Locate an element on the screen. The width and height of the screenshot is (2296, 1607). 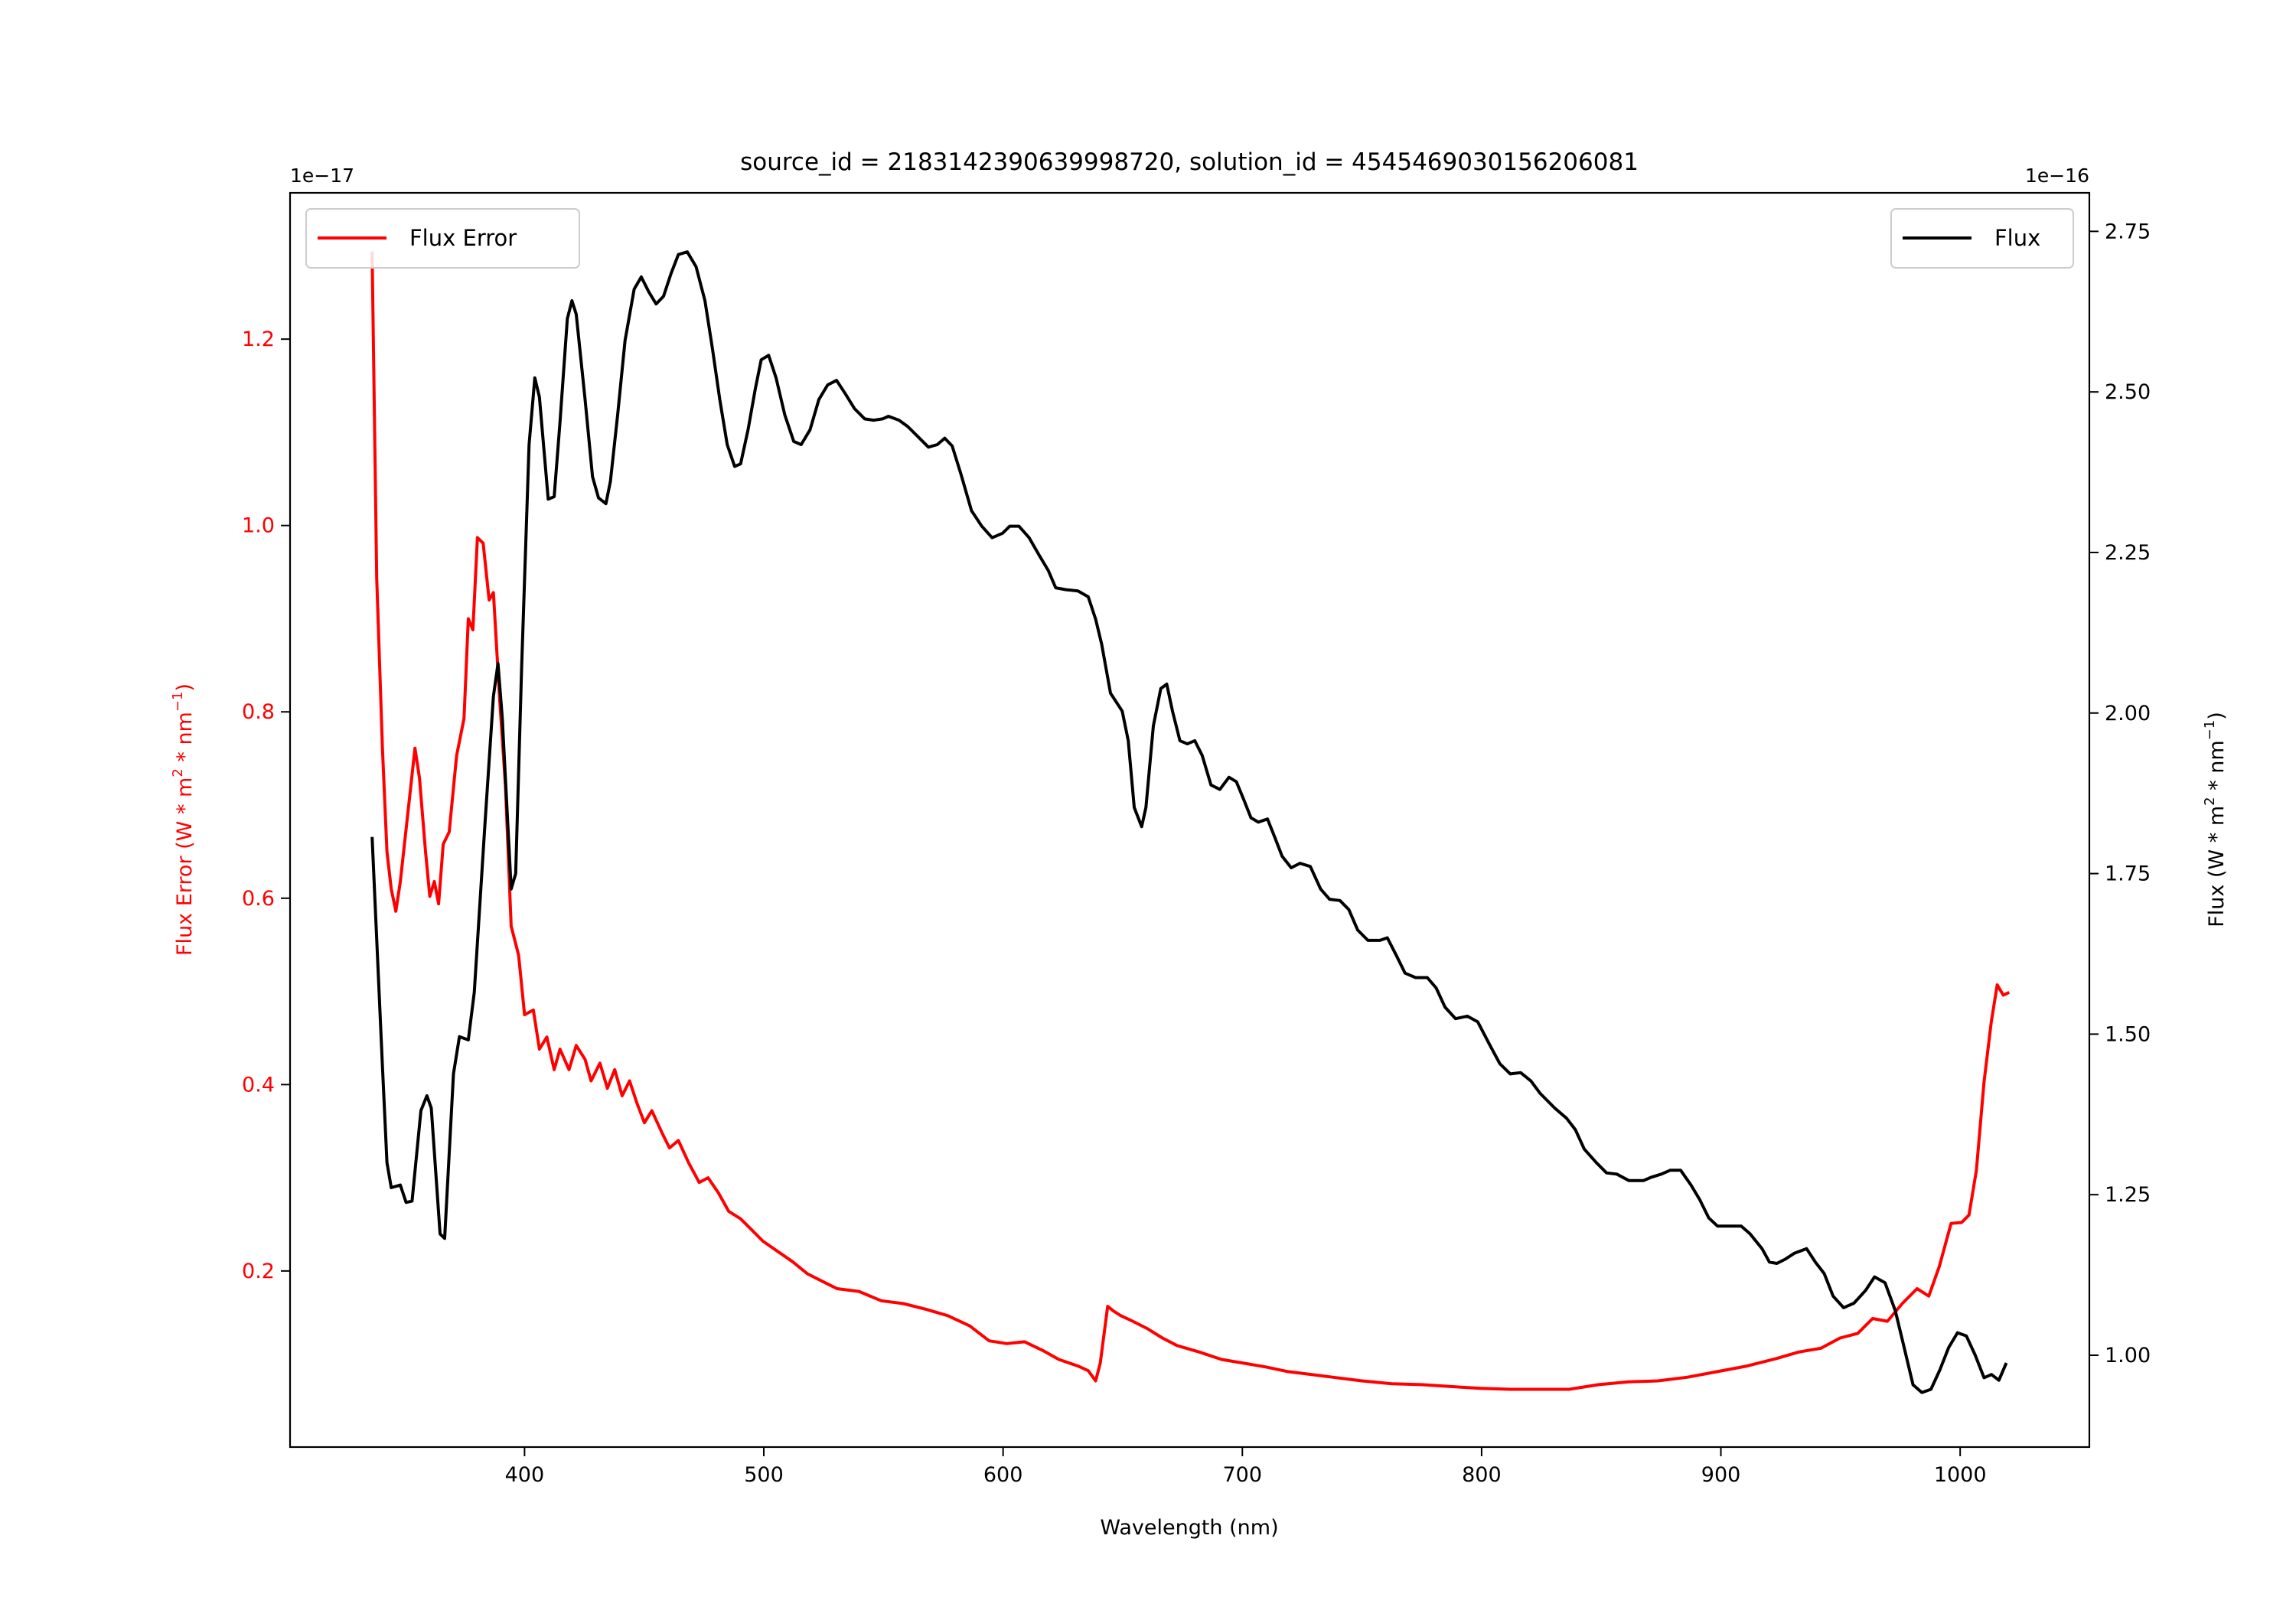
legend-flux-error: Flux Error is located at coordinates (442, 239).